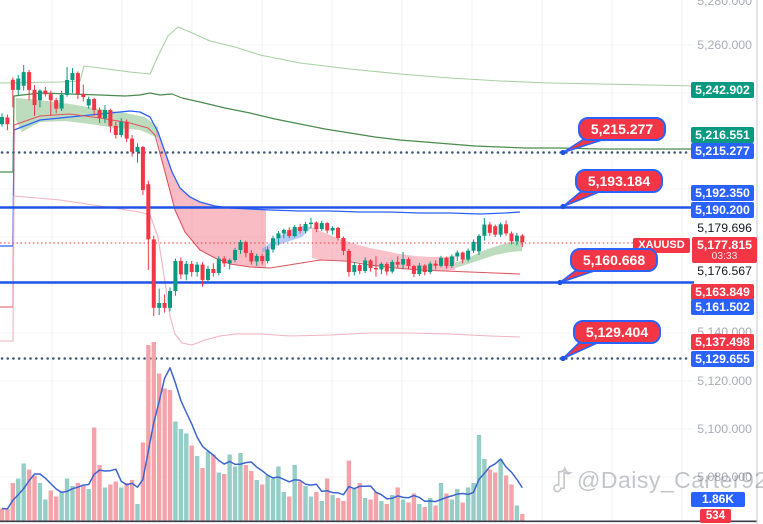 The height and width of the screenshot is (524, 763). Describe the element at coordinates (724, 477) in the screenshot. I see `price-scale-label: 5,080.000` at that location.